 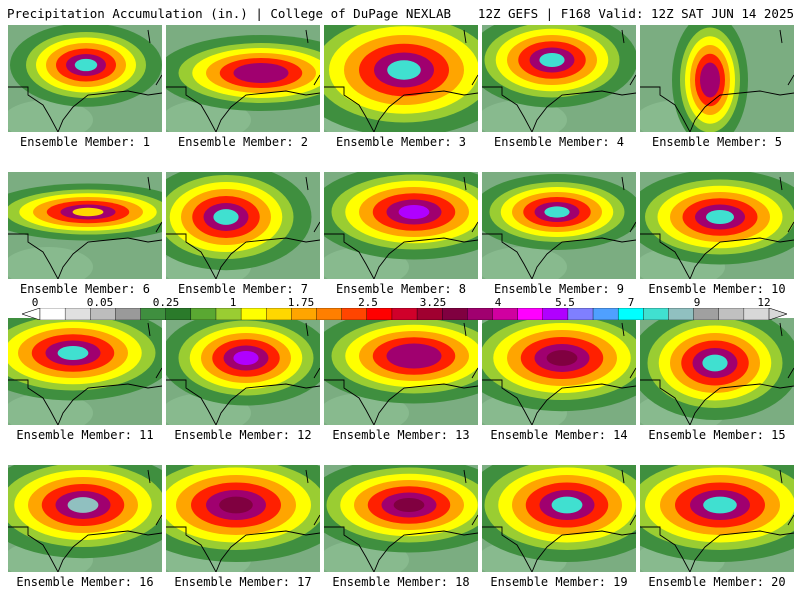 What do you see at coordinates (243, 435) in the screenshot?
I see `ensemble-member-label: Ensemble Member: 12` at bounding box center [243, 435].